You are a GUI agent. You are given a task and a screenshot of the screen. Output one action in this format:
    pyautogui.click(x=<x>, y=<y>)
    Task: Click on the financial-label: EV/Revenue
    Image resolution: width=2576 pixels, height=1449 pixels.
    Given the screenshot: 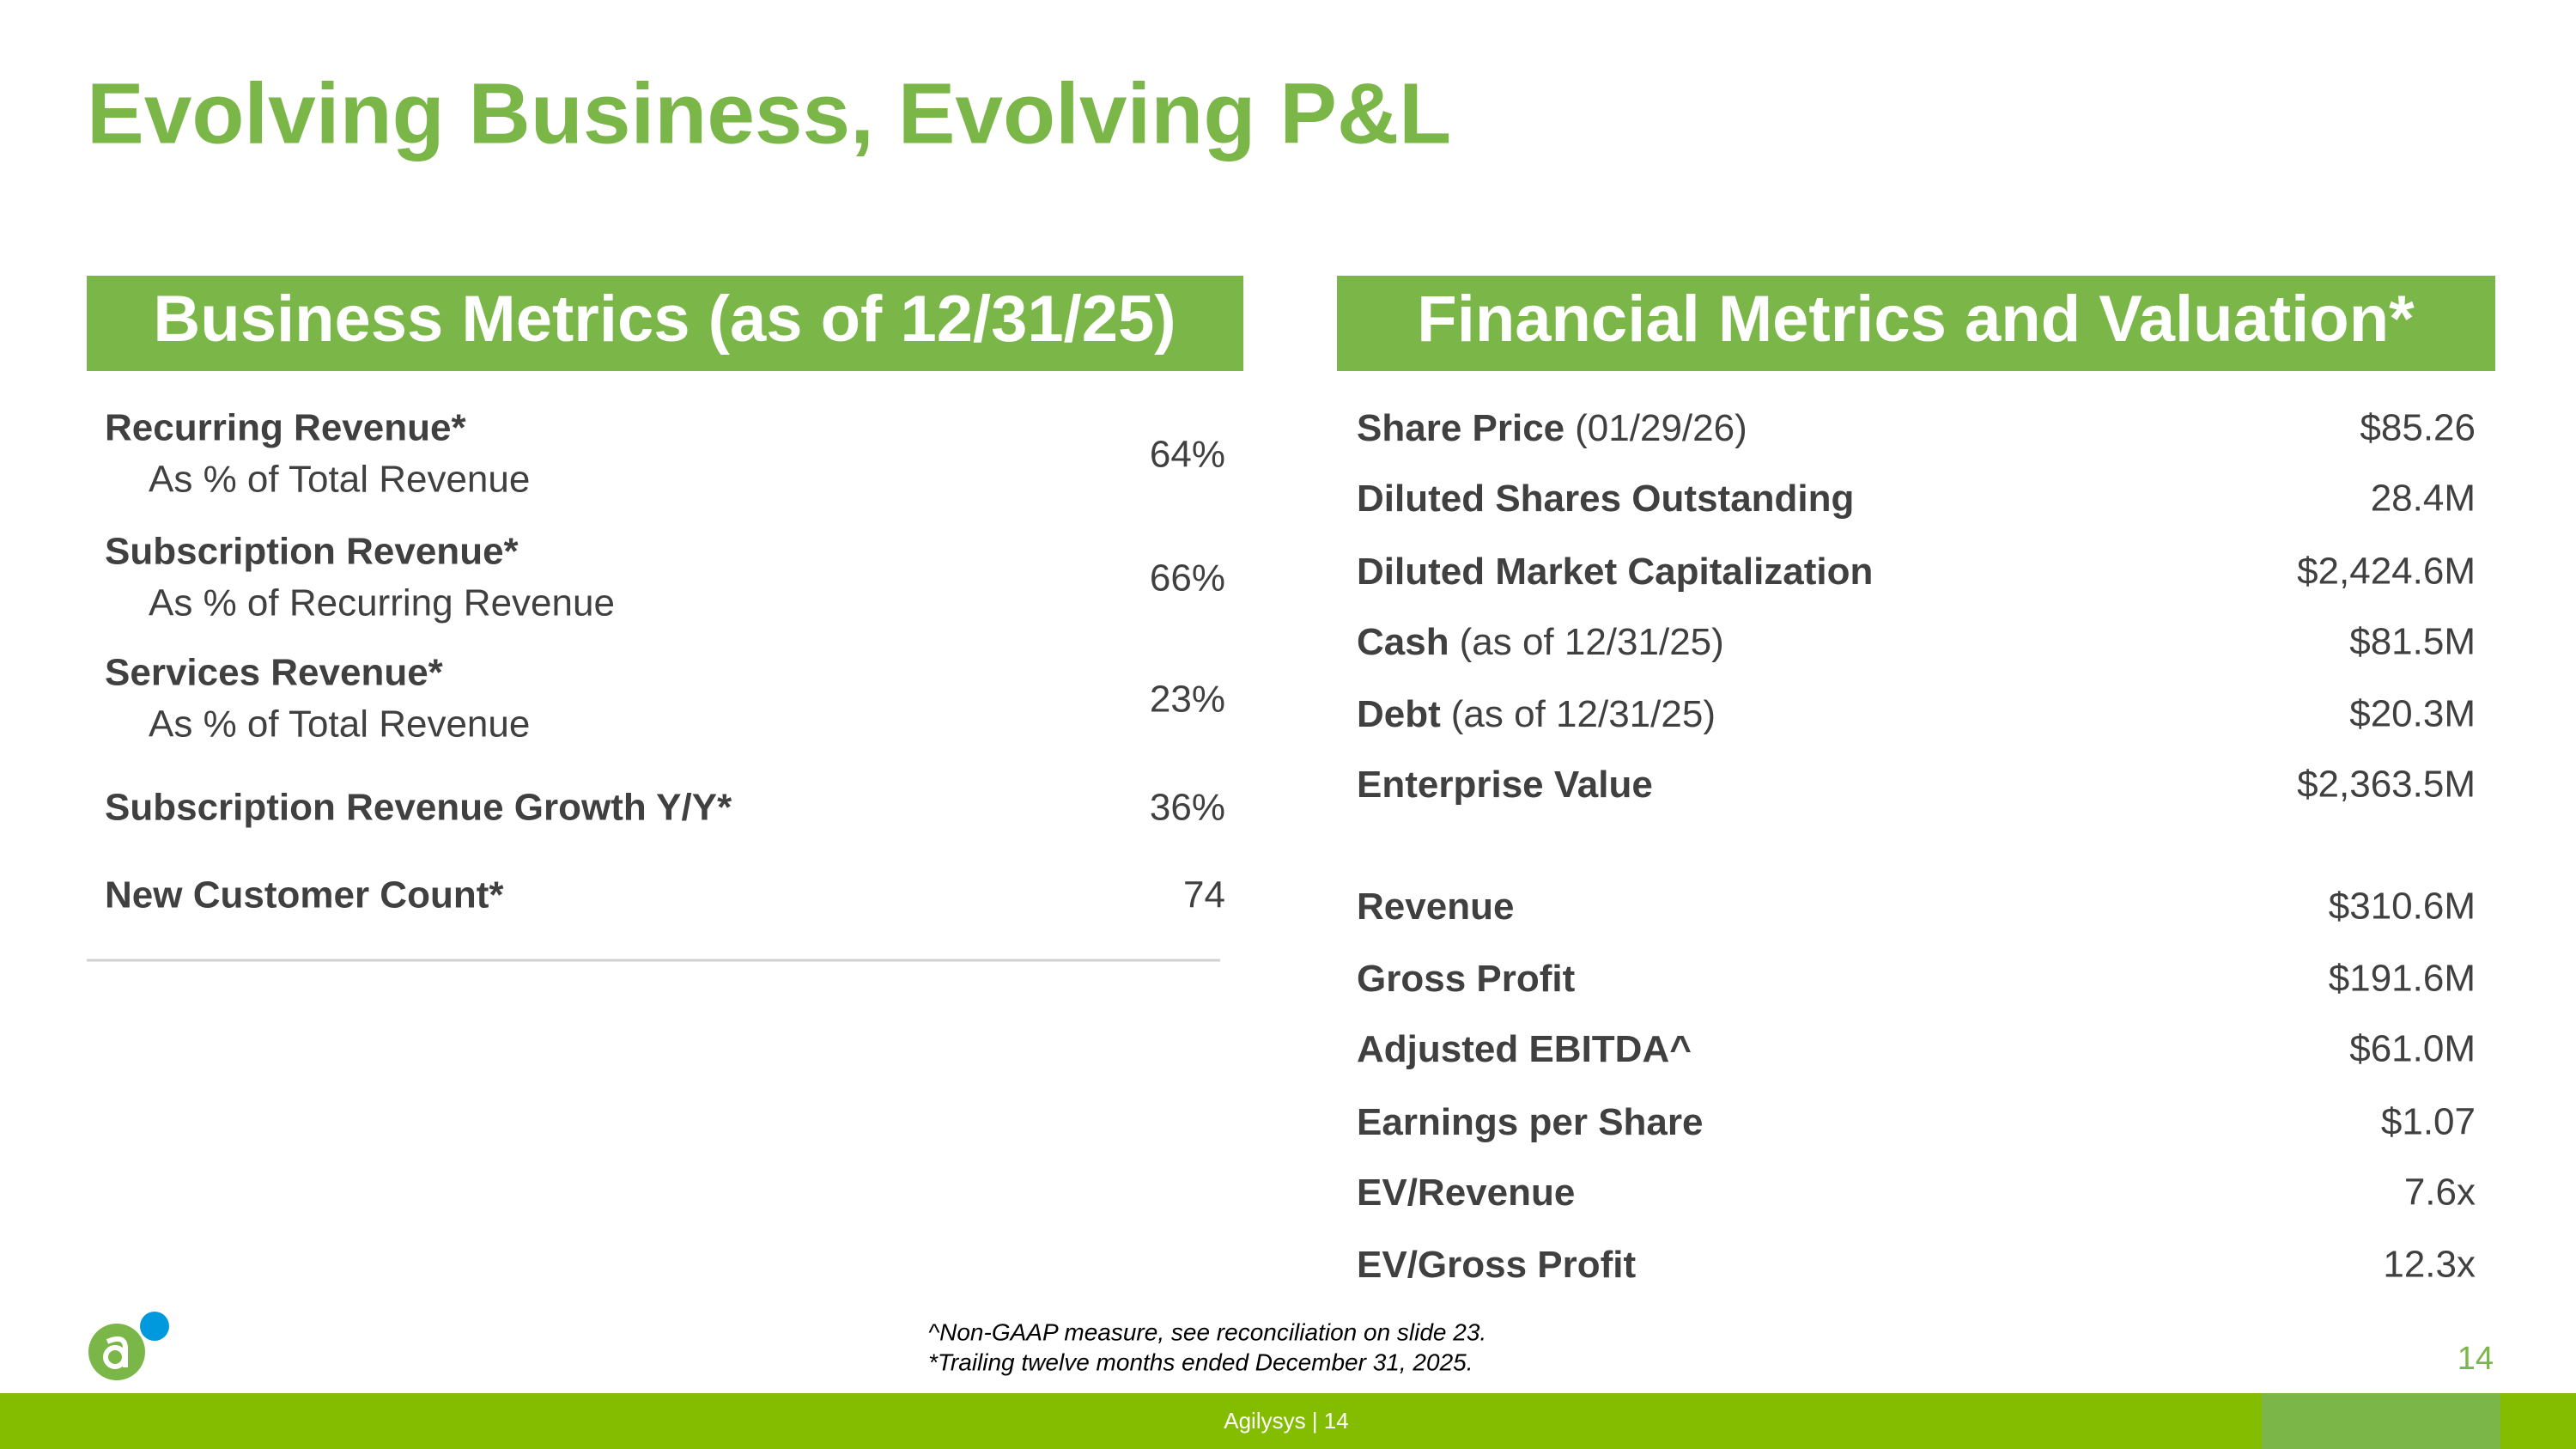 What is the action you would take?
    pyautogui.click(x=1466, y=1193)
    